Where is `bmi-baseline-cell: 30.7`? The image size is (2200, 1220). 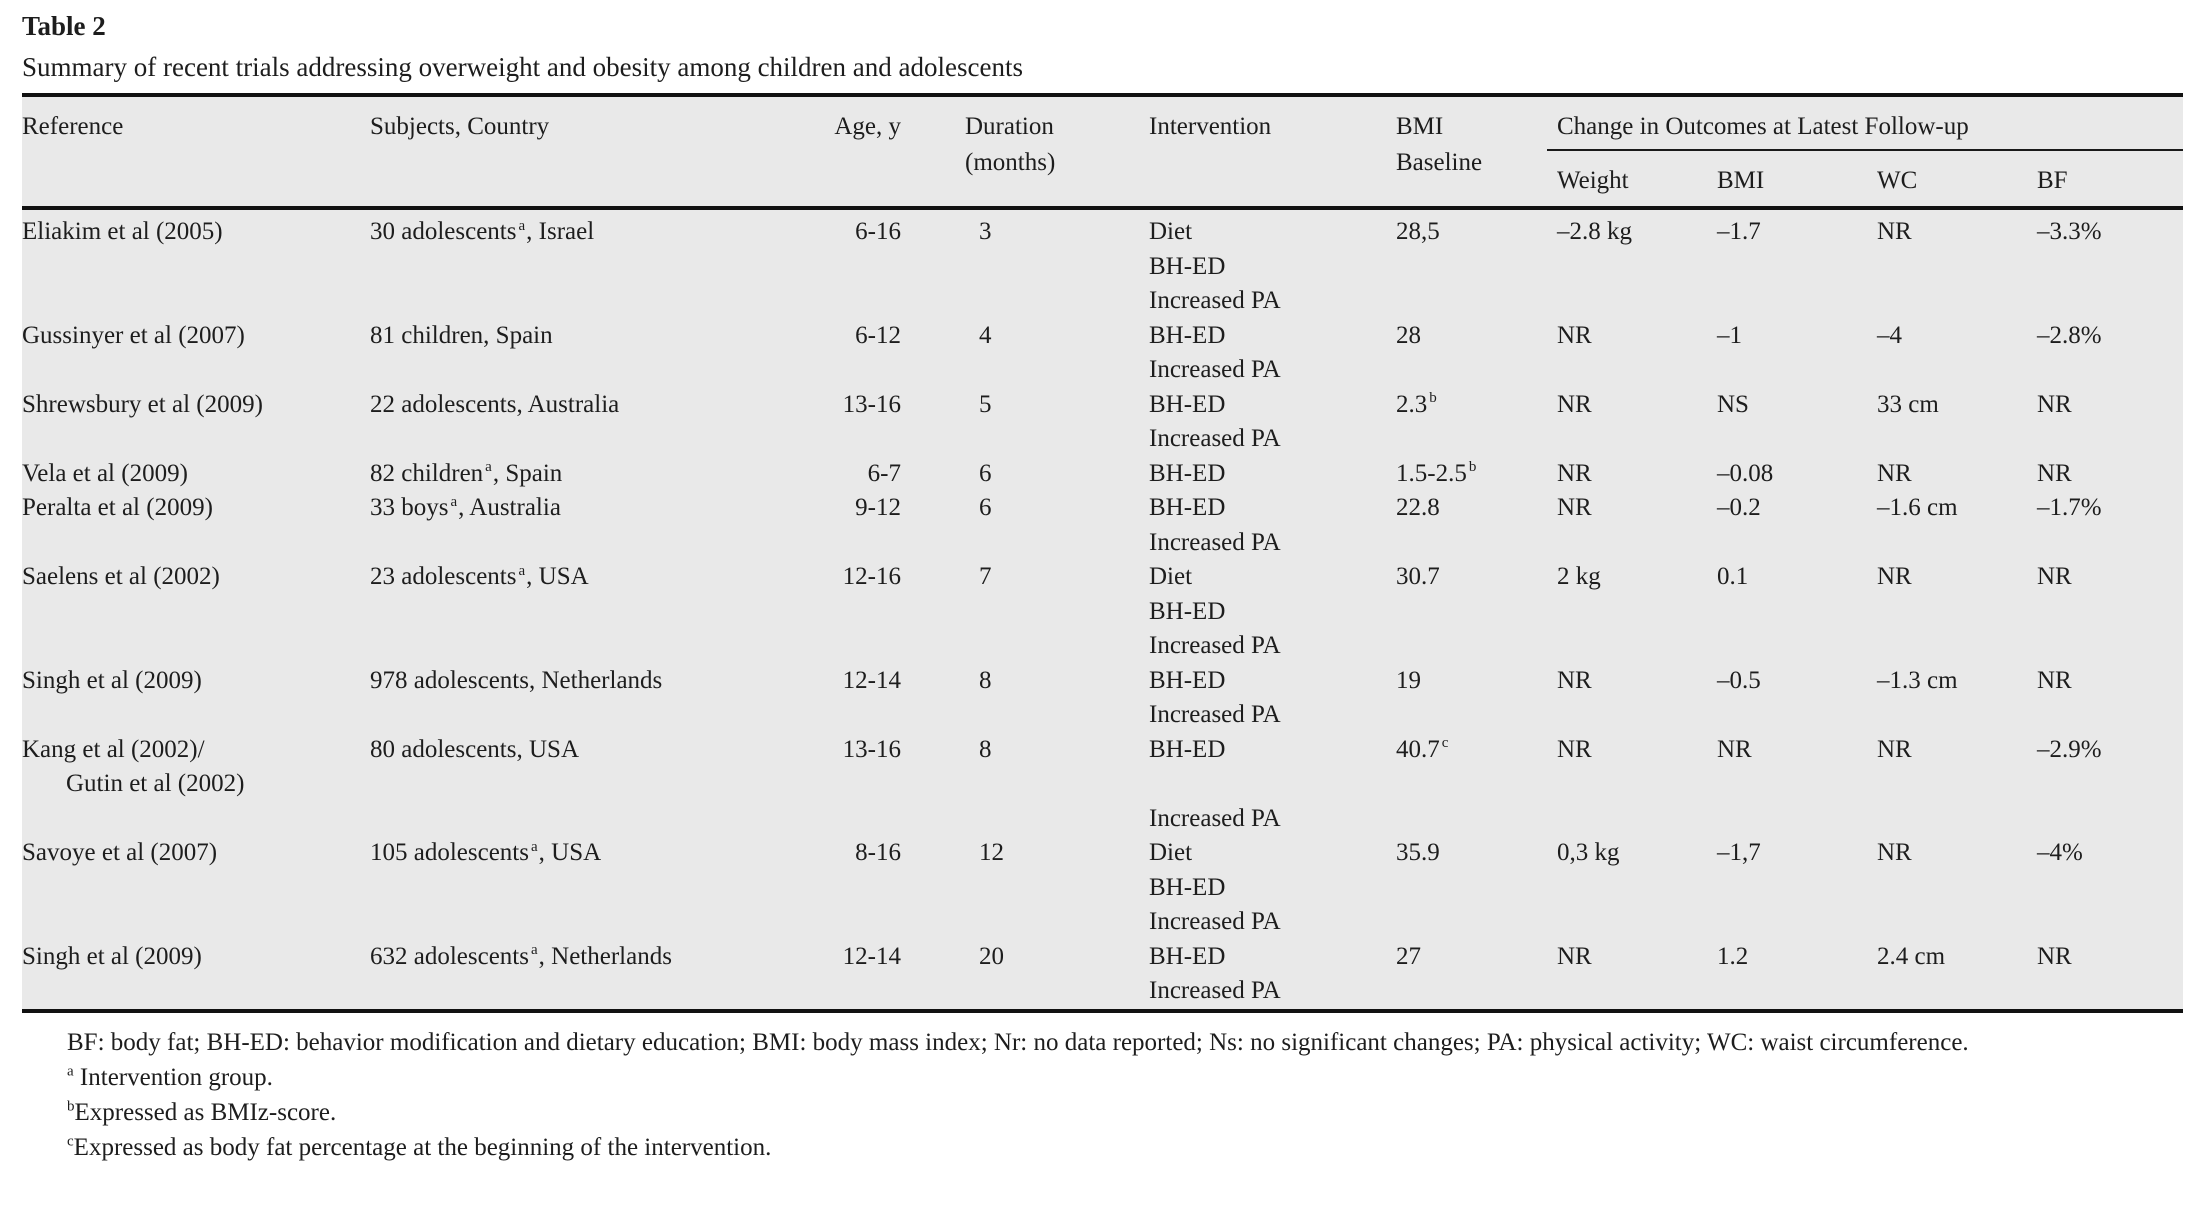 bmi-baseline-cell: 30.7 is located at coordinates (1476, 612).